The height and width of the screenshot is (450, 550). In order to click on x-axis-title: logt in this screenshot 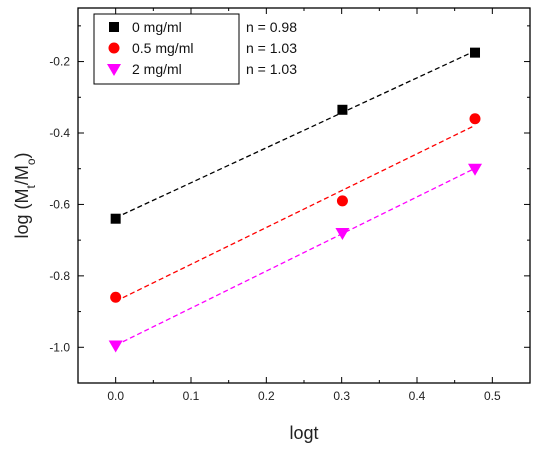, I will do `click(303, 433)`.